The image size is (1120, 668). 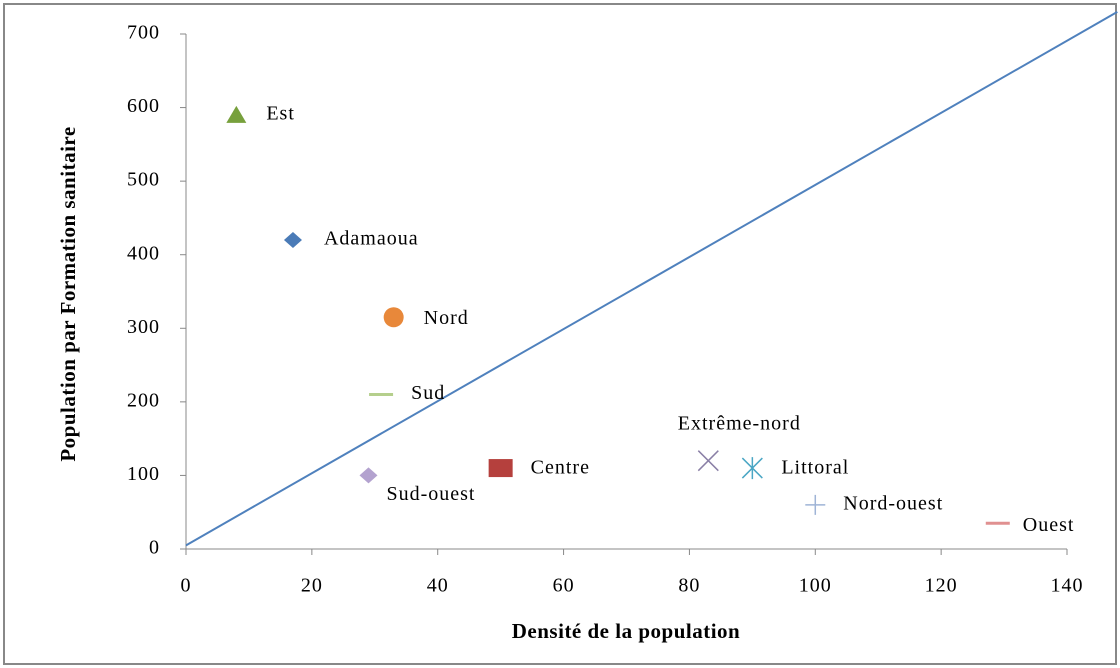 What do you see at coordinates (430, 494) in the screenshot?
I see `point-label: Sud-ouest` at bounding box center [430, 494].